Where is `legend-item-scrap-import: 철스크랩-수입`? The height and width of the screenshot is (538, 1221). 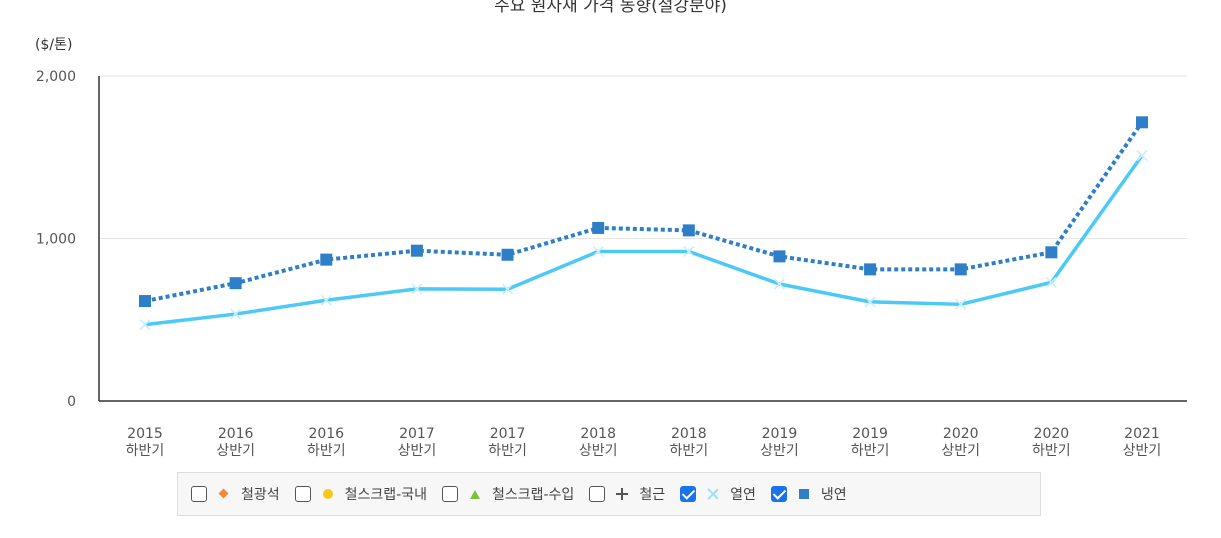 legend-item-scrap-import: 철스크랩-수입 is located at coordinates (508, 494).